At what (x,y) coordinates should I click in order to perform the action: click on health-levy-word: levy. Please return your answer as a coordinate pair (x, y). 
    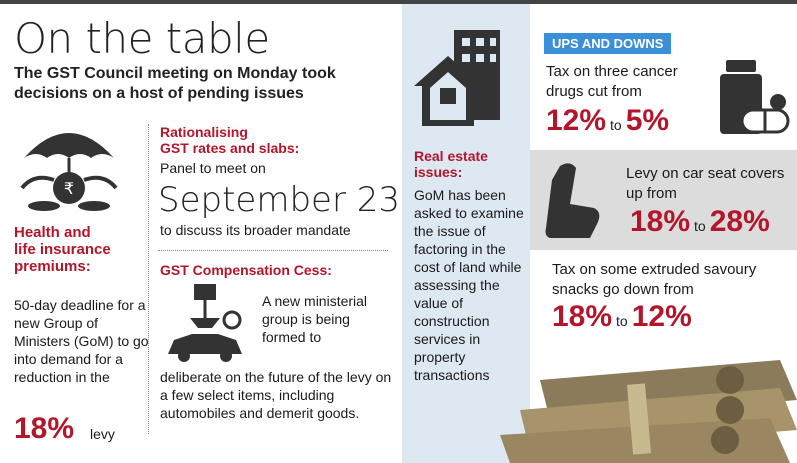
    Looking at the image, I should click on (102, 434).